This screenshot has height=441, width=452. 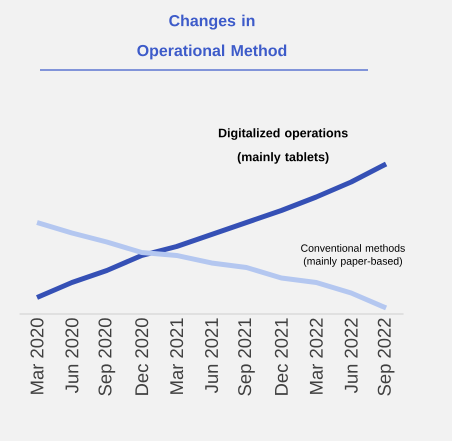 What do you see at coordinates (386, 357) in the screenshot?
I see `x-tick-label: Sep 2022` at bounding box center [386, 357].